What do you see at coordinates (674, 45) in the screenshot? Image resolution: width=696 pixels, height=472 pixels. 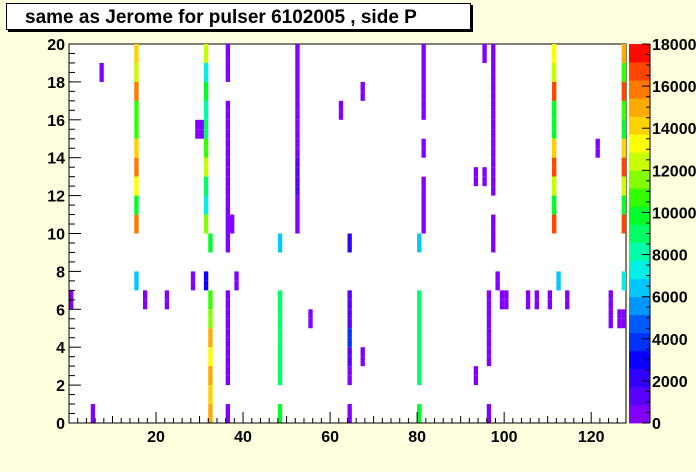 I see `color-bar-label: 18000` at bounding box center [674, 45].